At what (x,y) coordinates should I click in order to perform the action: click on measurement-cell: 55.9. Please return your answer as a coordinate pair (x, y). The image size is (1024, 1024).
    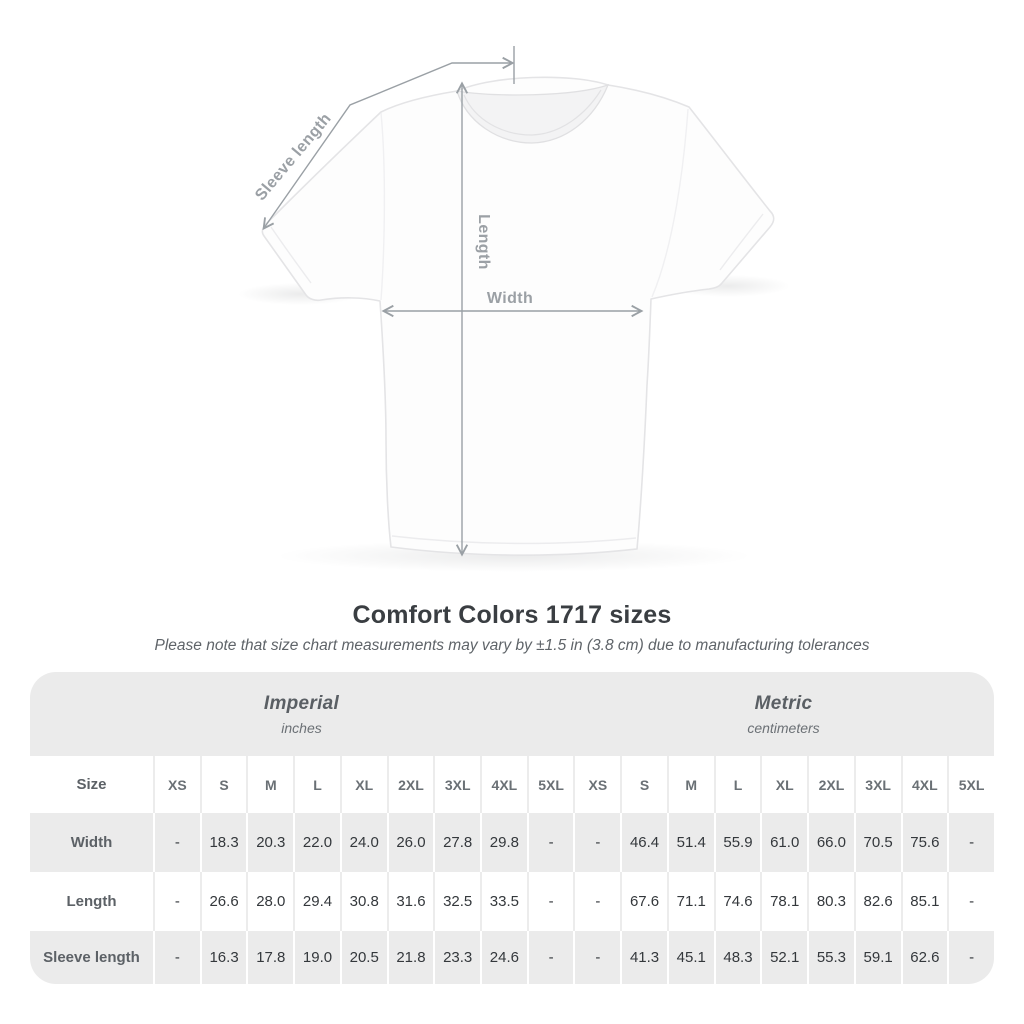
    Looking at the image, I should click on (737, 842).